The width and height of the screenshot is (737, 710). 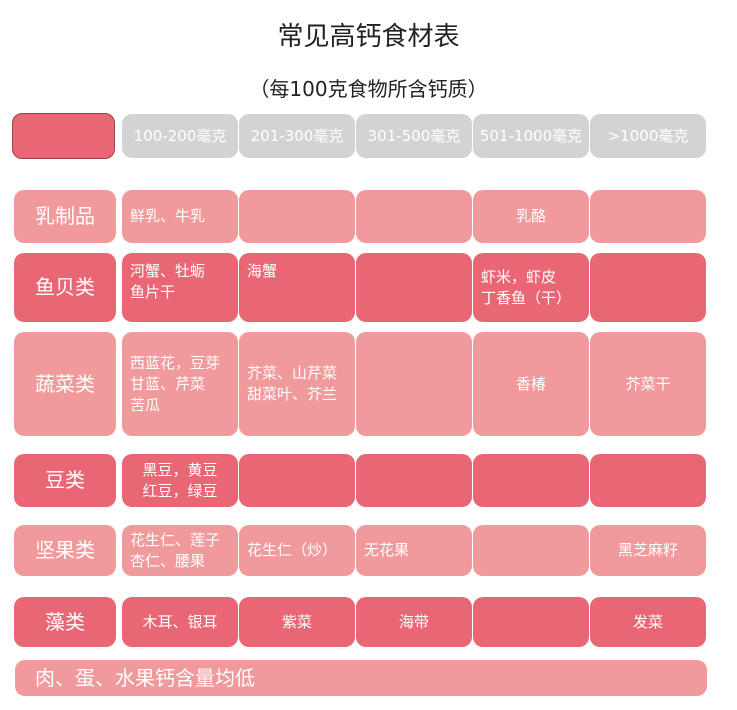 What do you see at coordinates (180, 550) in the screenshot?
I see `table-cell: 花生仁、莲子 杏仁、腰果` at bounding box center [180, 550].